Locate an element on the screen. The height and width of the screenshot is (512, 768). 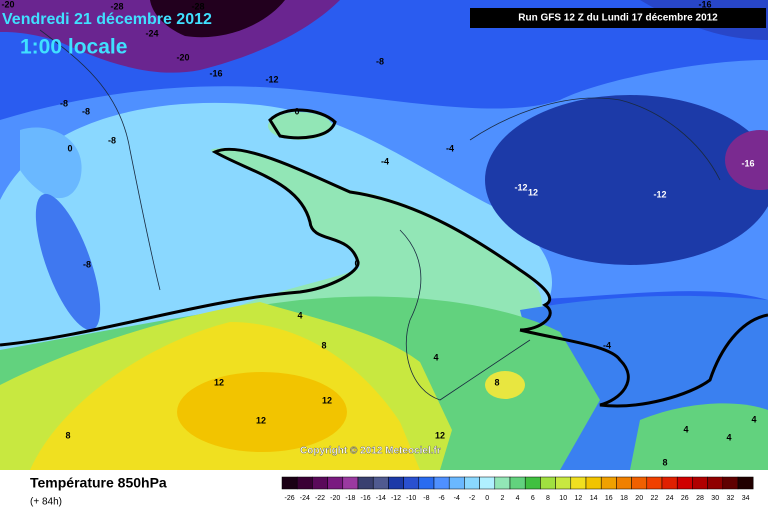
scale-label: 34 is located at coordinates (746, 498).